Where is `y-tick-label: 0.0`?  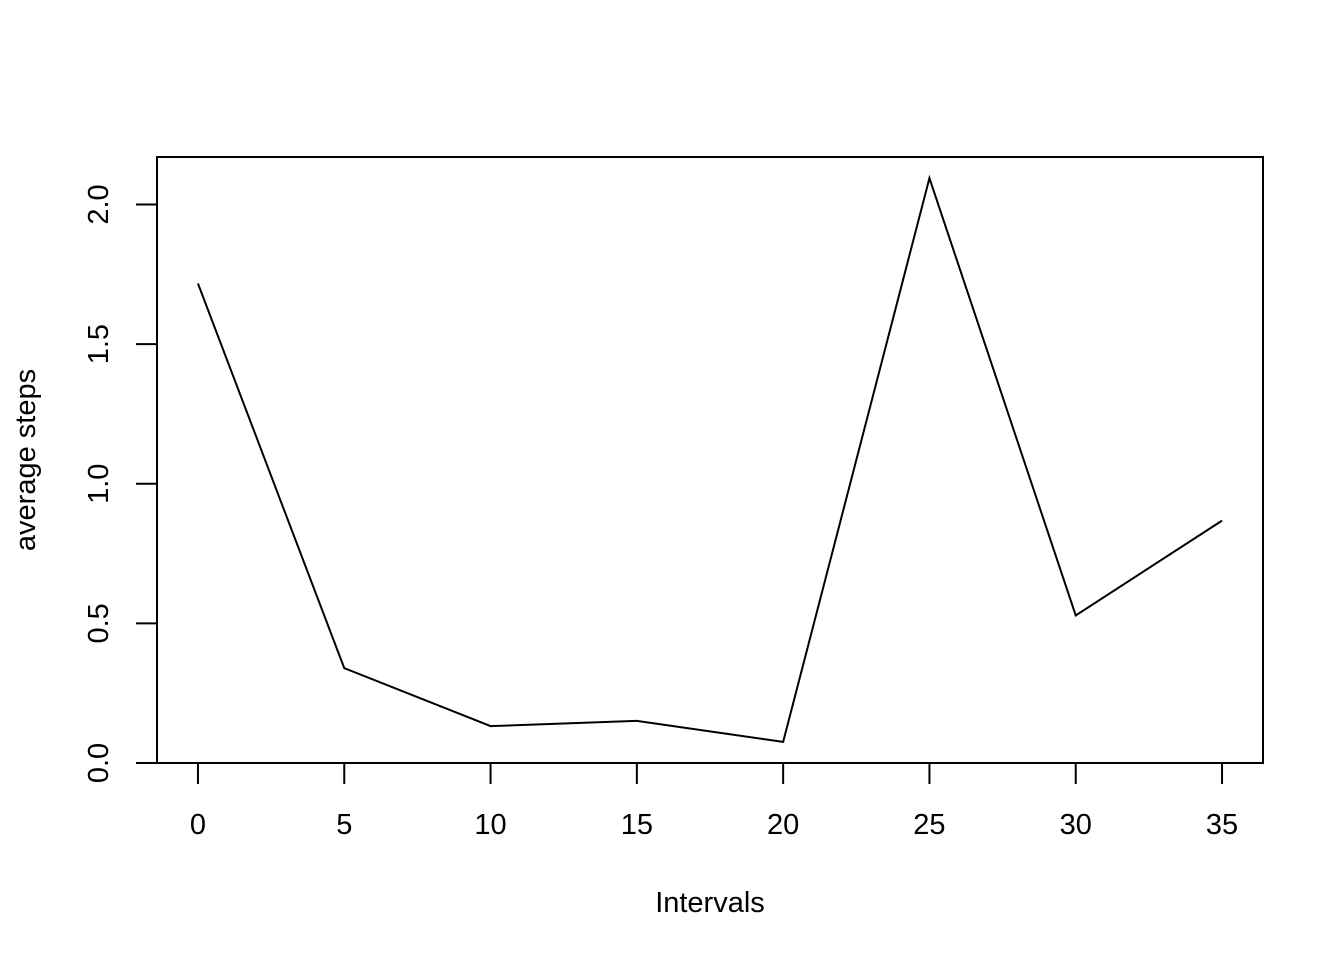
y-tick-label: 0.0 is located at coordinates (99, 763).